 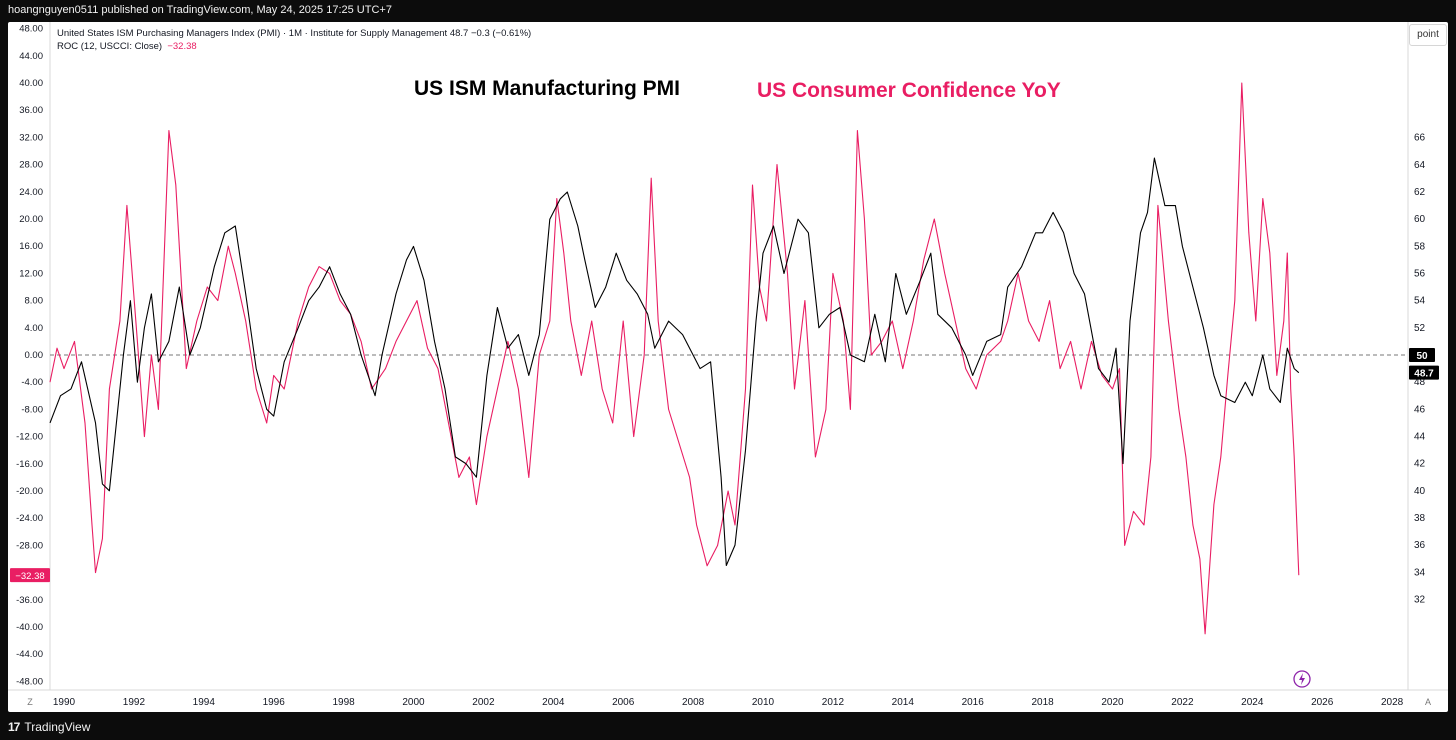 I want to click on tradingview-footer: 17 TradingView, so click(x=728, y=727).